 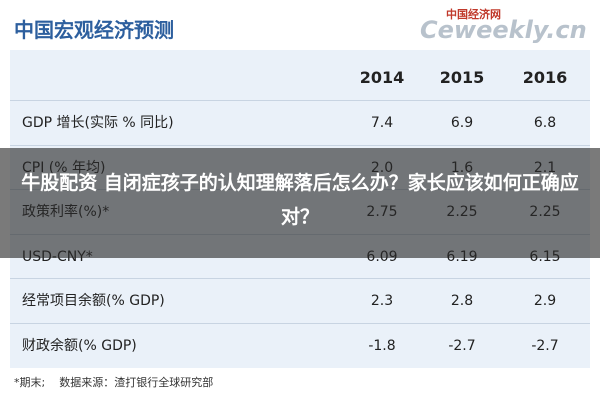 I want to click on overlay-text: 牛股配资 自闭症孩子的认知理解落后怎么办？家长应该如何正确应对？, so click(x=300, y=200).